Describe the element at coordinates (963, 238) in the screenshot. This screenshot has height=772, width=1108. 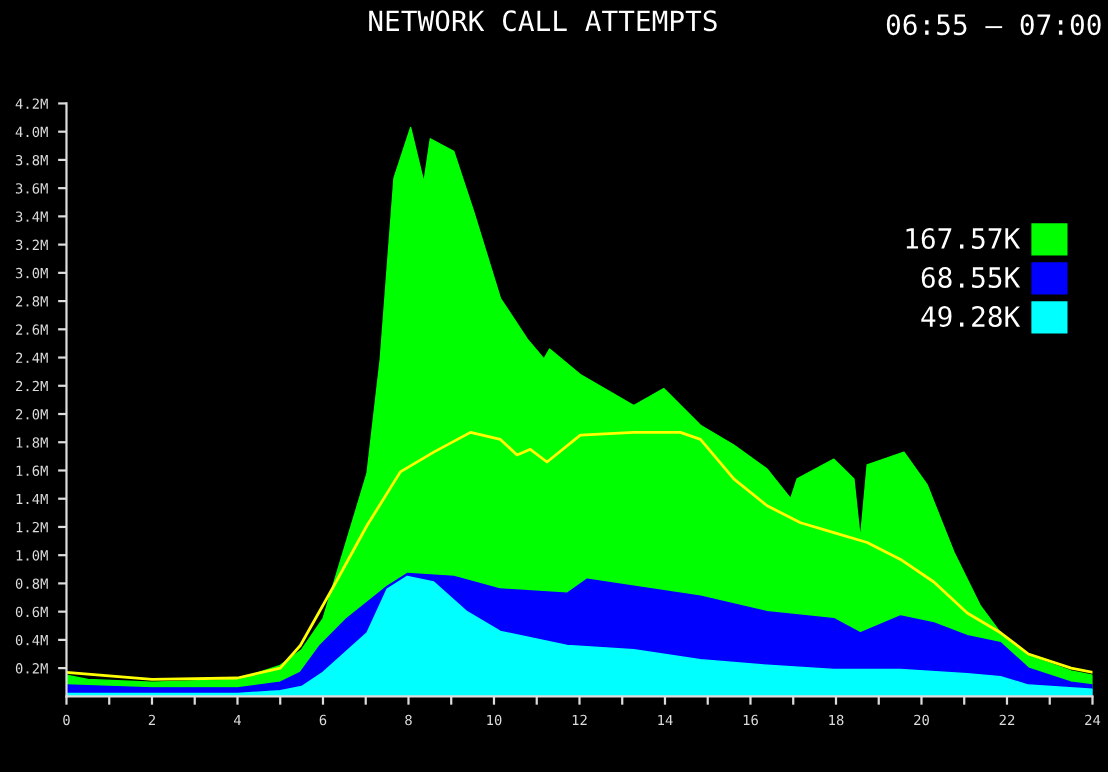
I see `legend-label: 167.57K` at that location.